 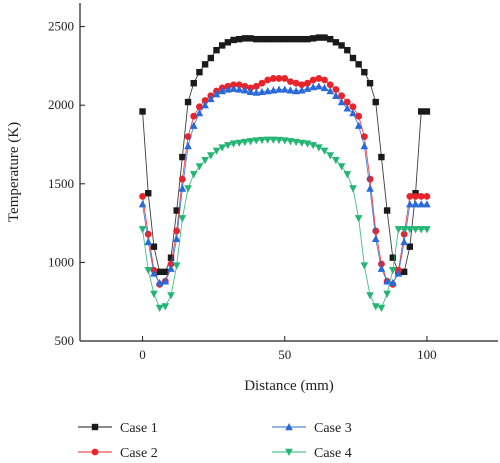 I want to click on y-tick-label: 1500, so click(x=61, y=183).